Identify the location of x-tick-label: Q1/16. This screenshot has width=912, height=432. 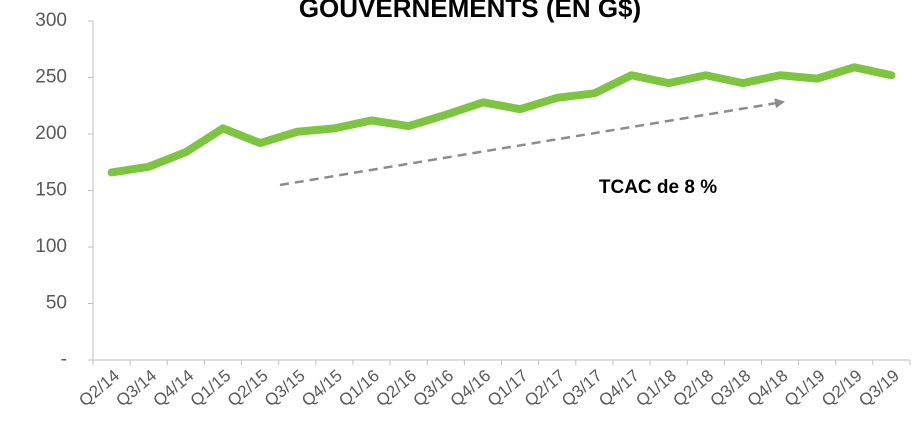
(359, 388).